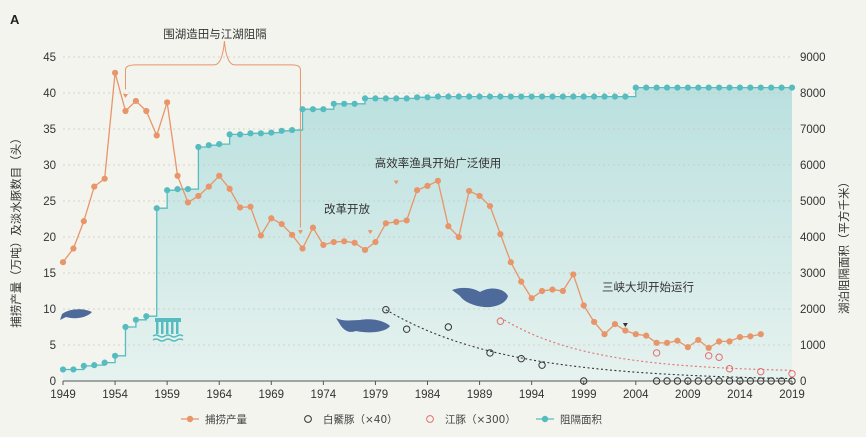 The image size is (866, 437). Describe the element at coordinates (212, 134) in the screenshot. I see `annotation-bracket` at that location.